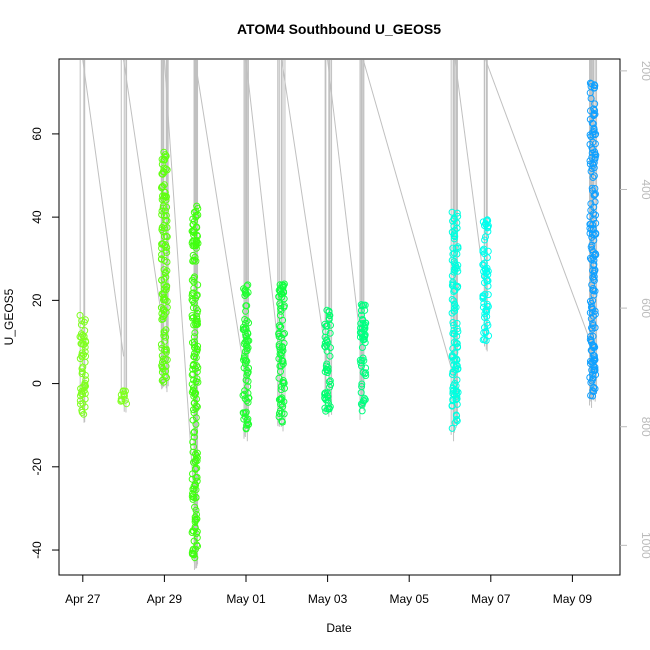  I want to click on y-tick-label: 0, so click(37, 383).